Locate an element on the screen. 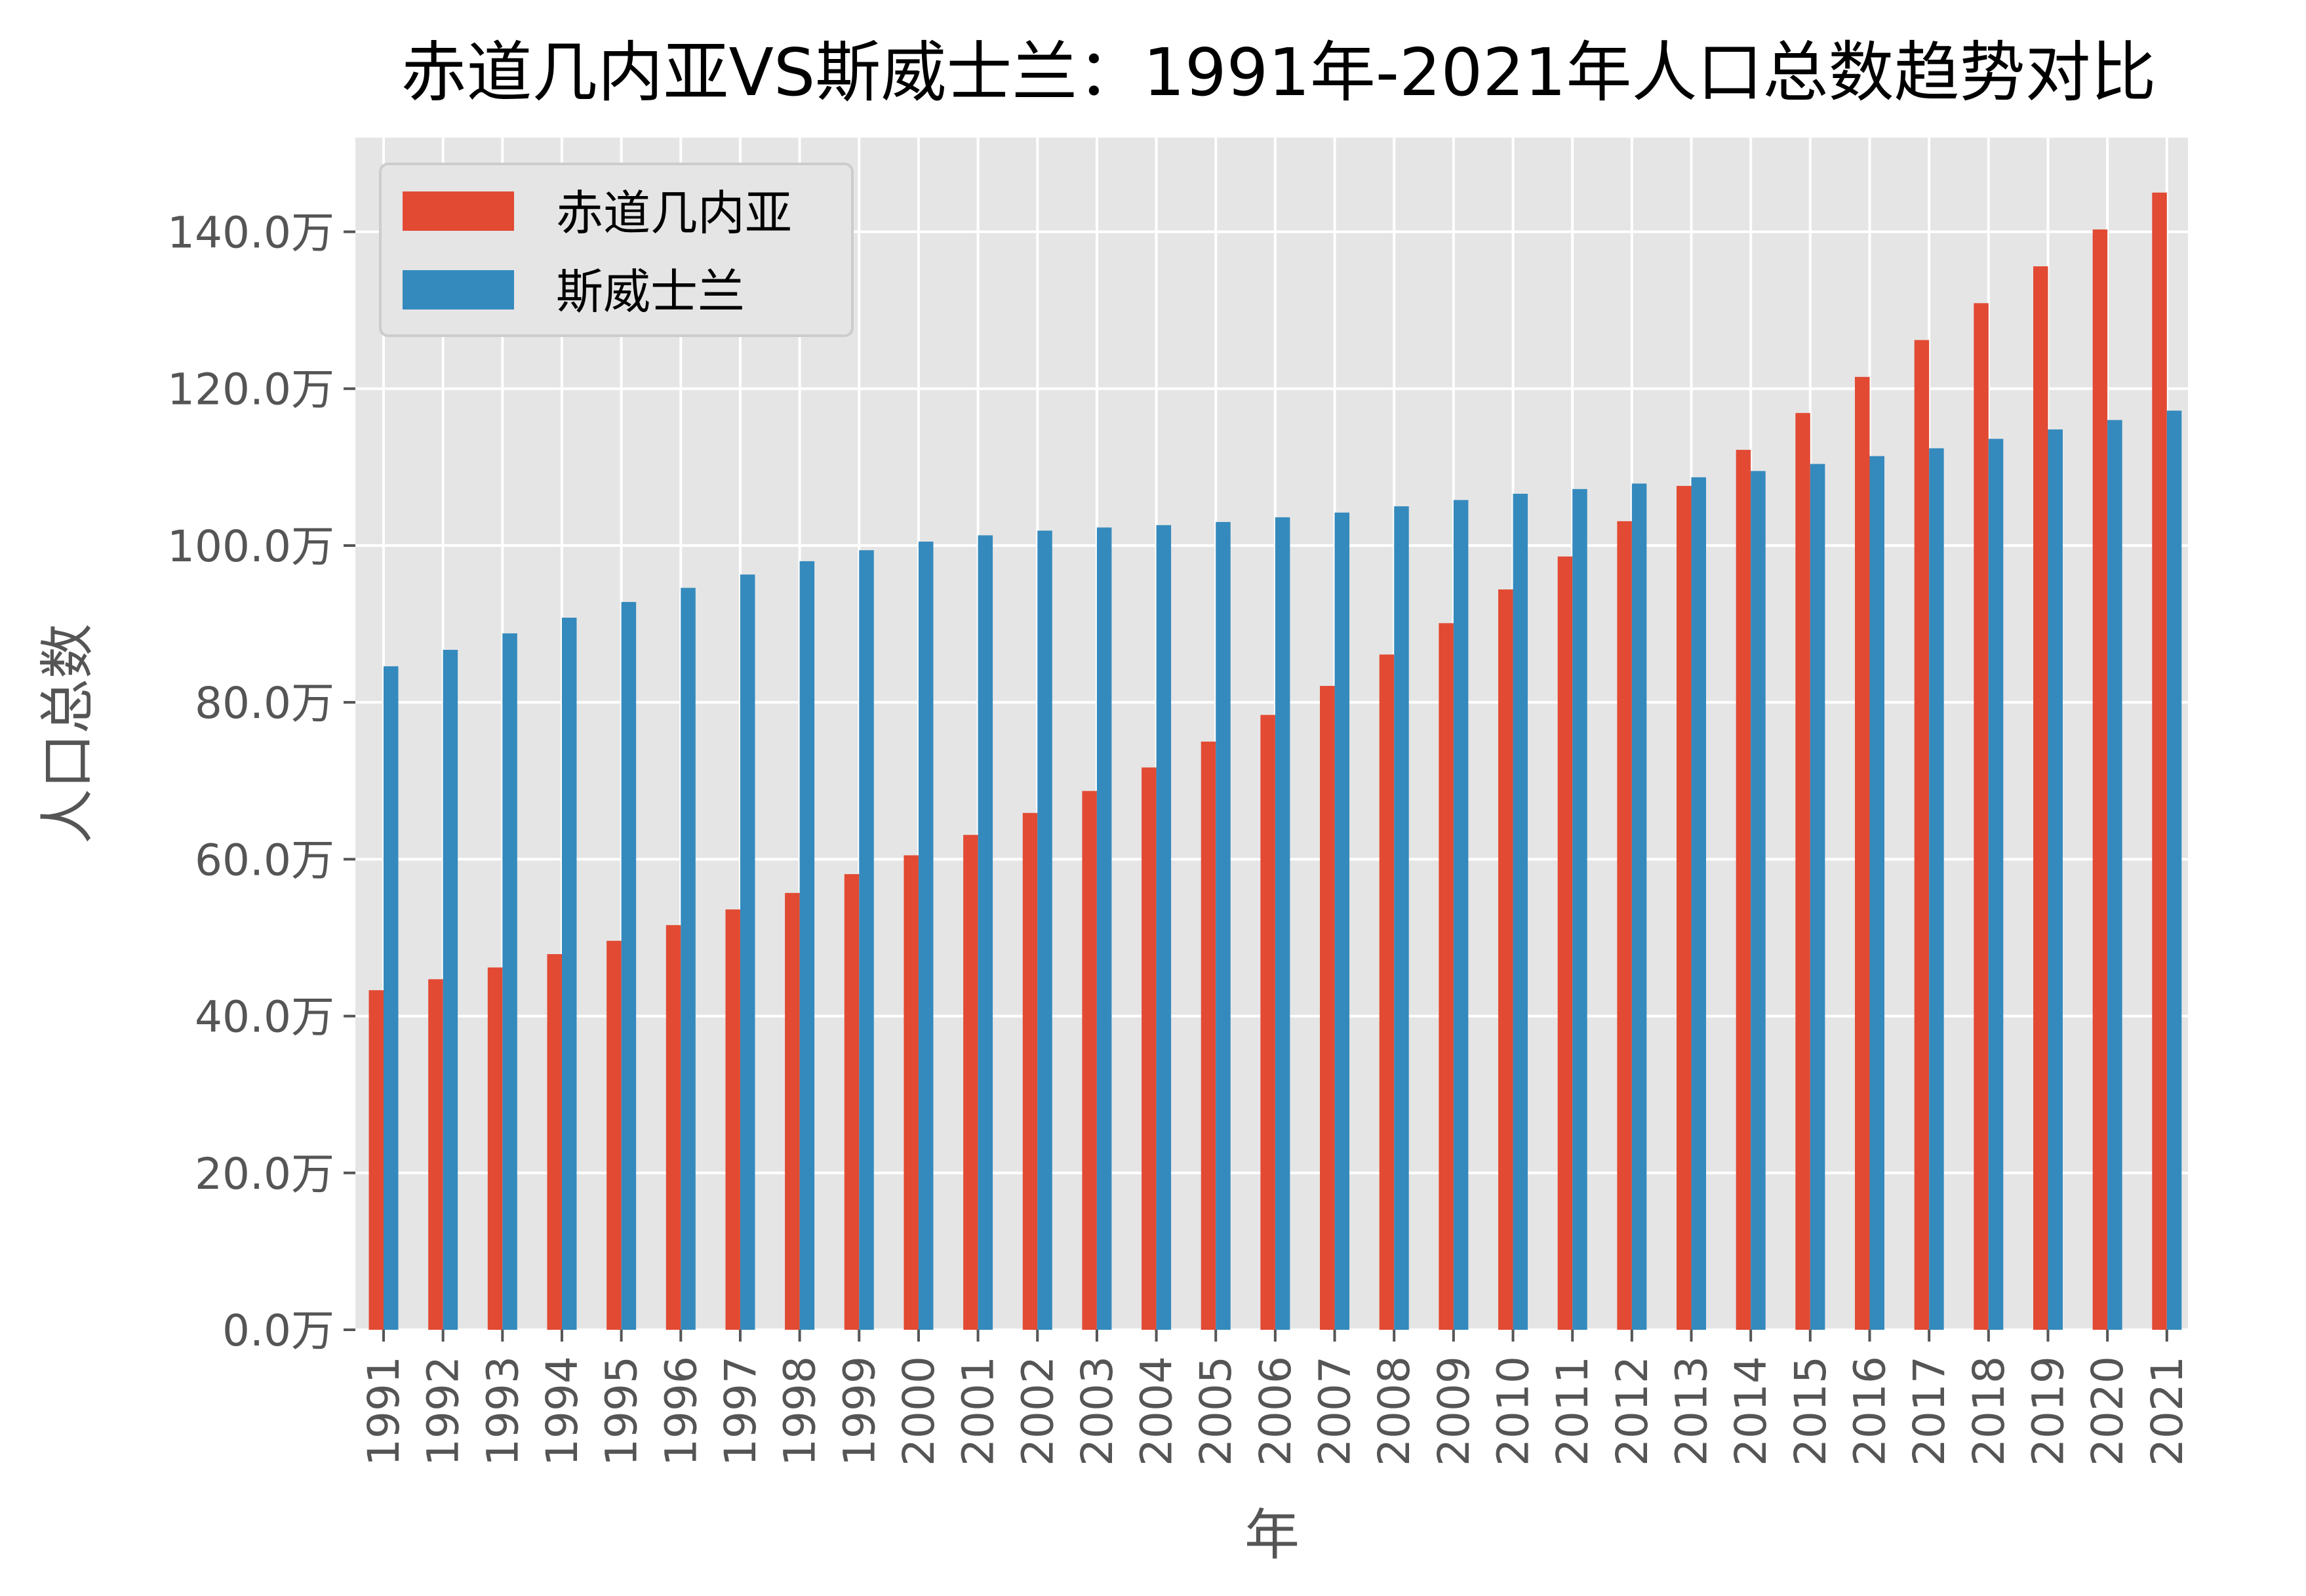 The image size is (2306, 1596). x-tick-label: 2013 is located at coordinates (1692, 1411).